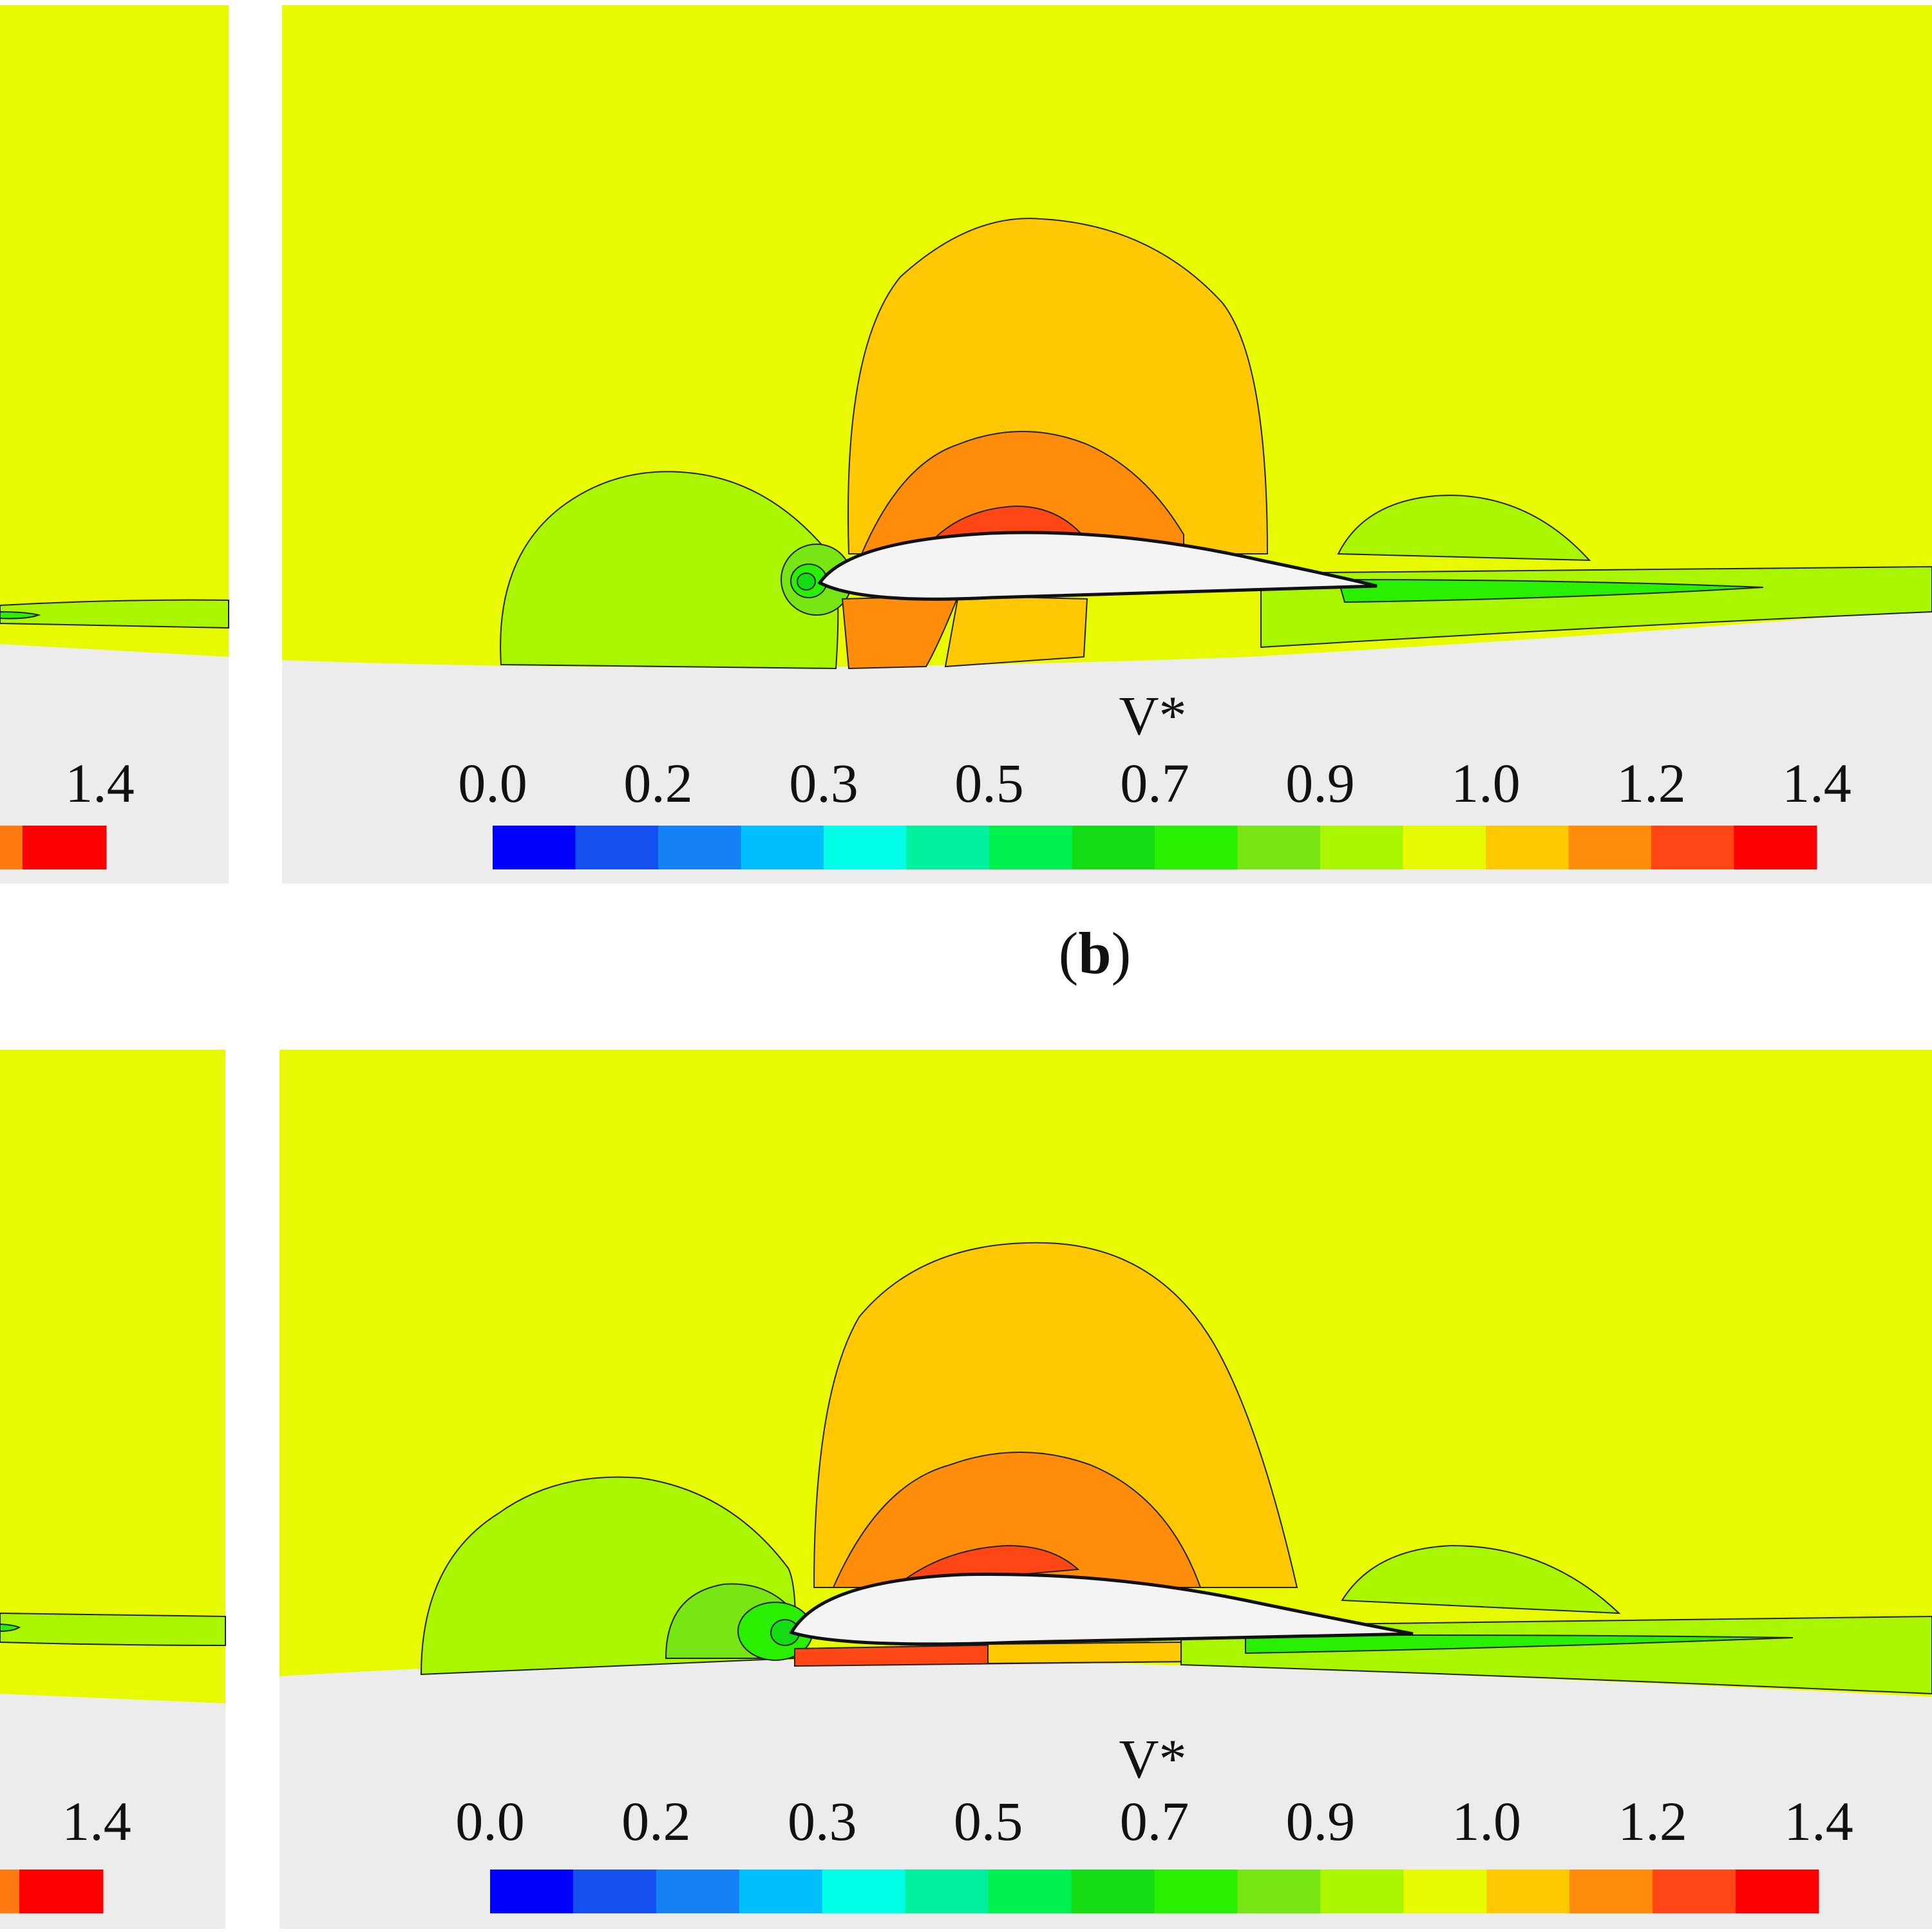  I want to click on left-top-panel: 1.4, so click(115, 445).